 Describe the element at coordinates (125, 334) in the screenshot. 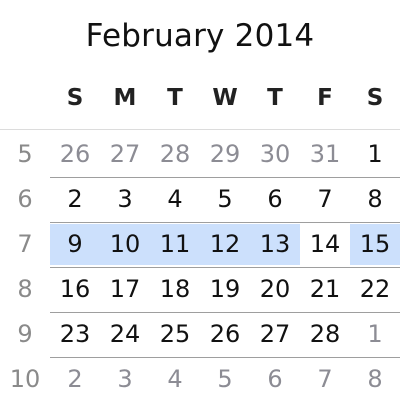

I see `day-cell: 24` at that location.